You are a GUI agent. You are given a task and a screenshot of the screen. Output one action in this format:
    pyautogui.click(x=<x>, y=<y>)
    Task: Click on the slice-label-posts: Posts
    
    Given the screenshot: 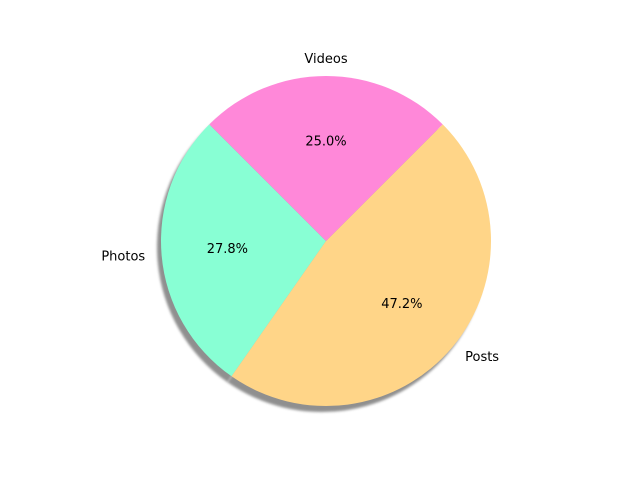 What is the action you would take?
    pyautogui.click(x=482, y=357)
    